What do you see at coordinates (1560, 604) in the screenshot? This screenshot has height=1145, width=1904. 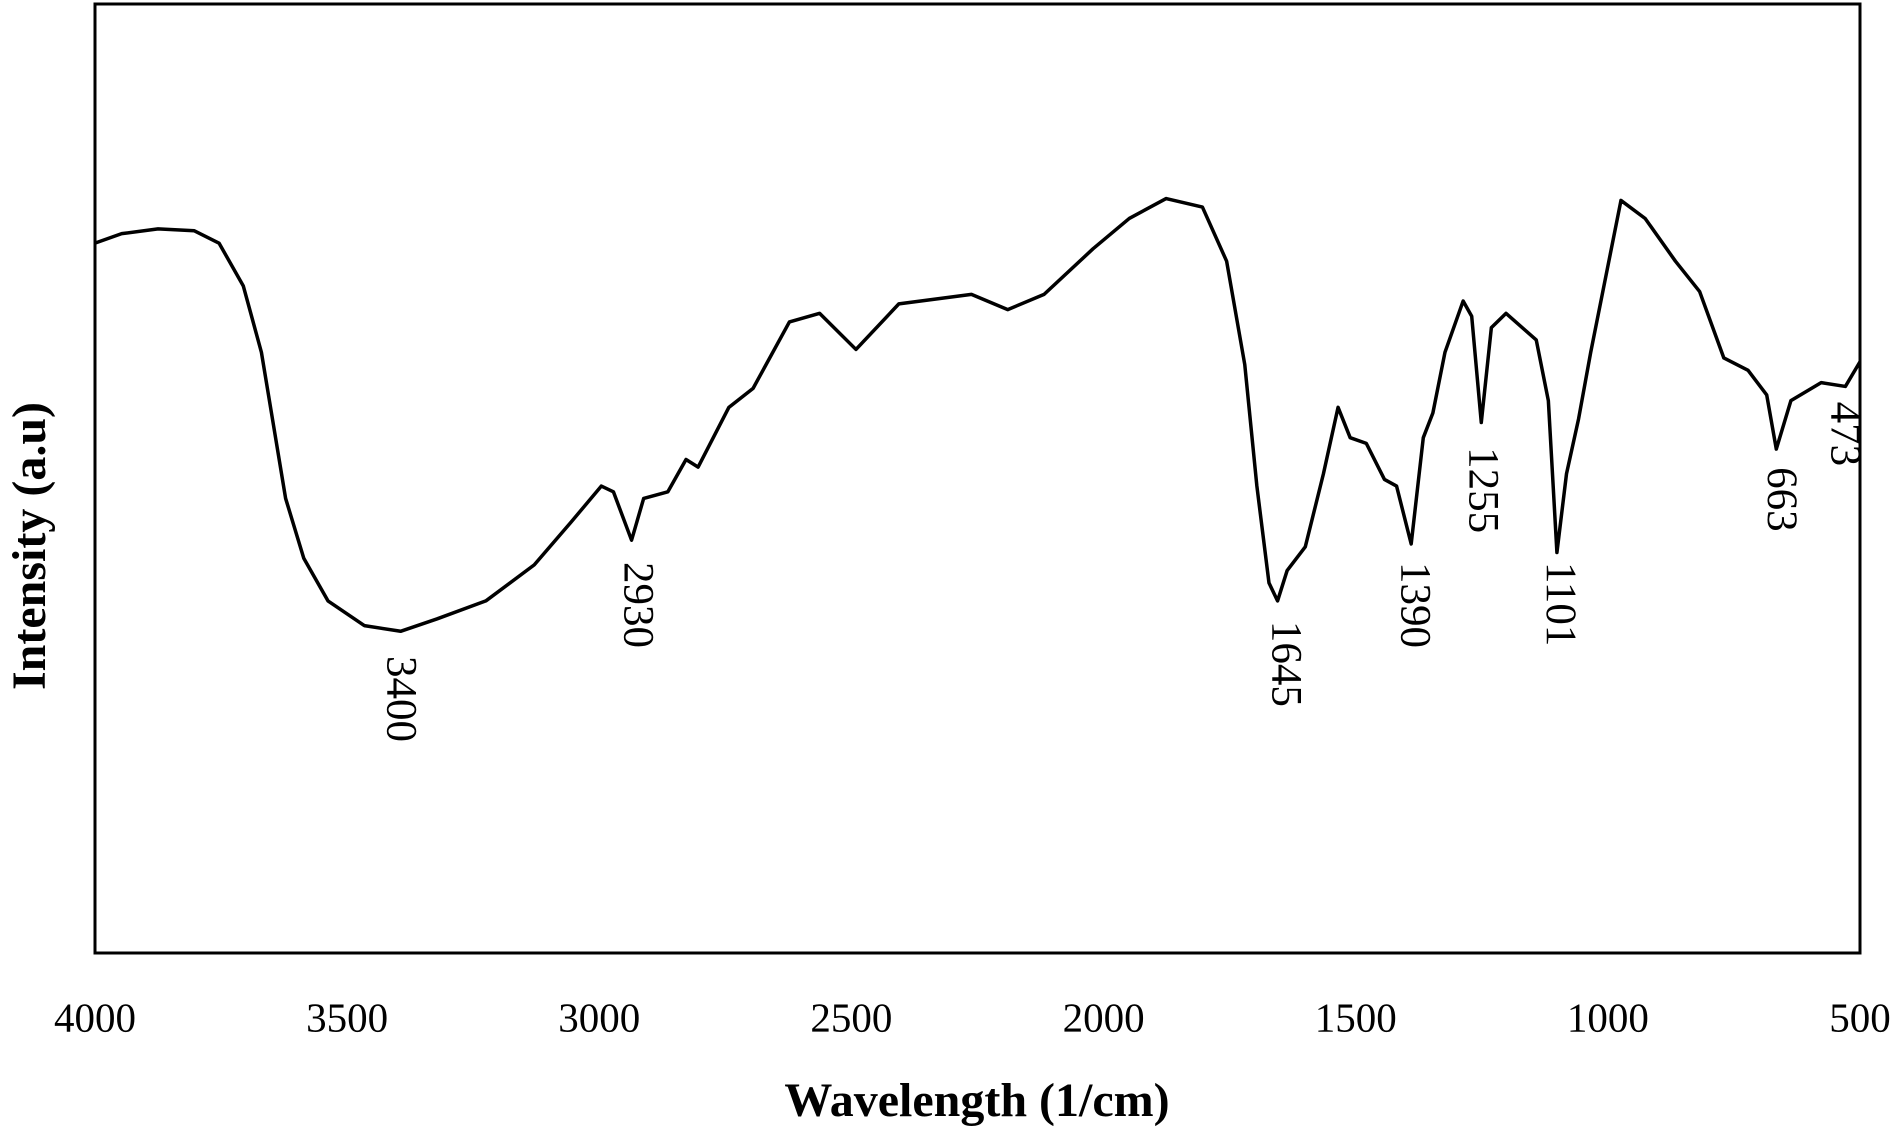 I see `peak-label: 1101` at bounding box center [1560, 604].